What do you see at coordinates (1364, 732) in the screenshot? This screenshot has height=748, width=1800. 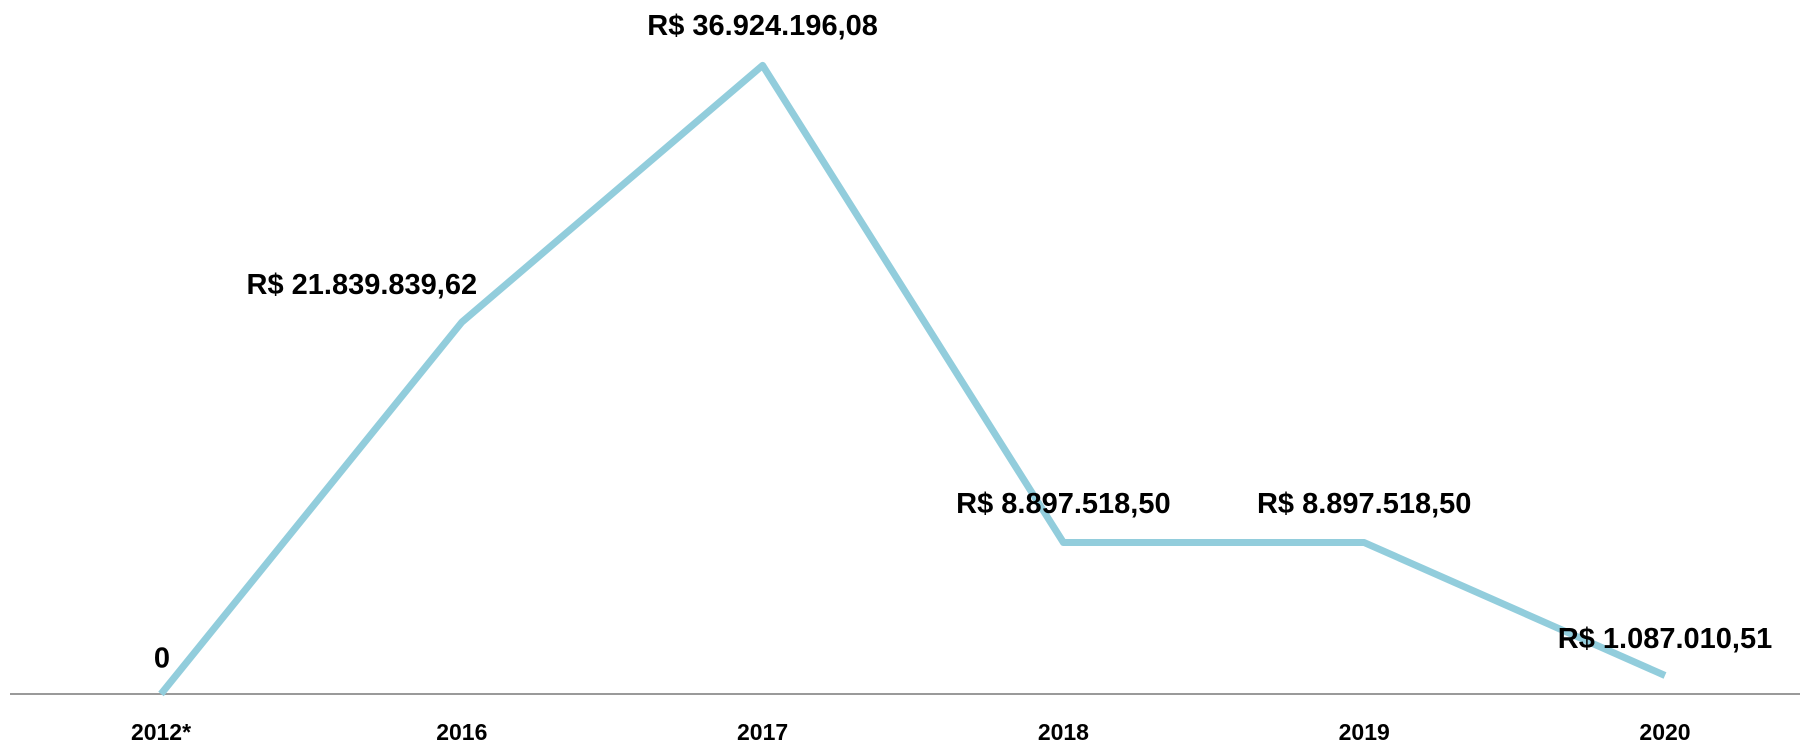 I see `x-tick-label: 2019` at bounding box center [1364, 732].